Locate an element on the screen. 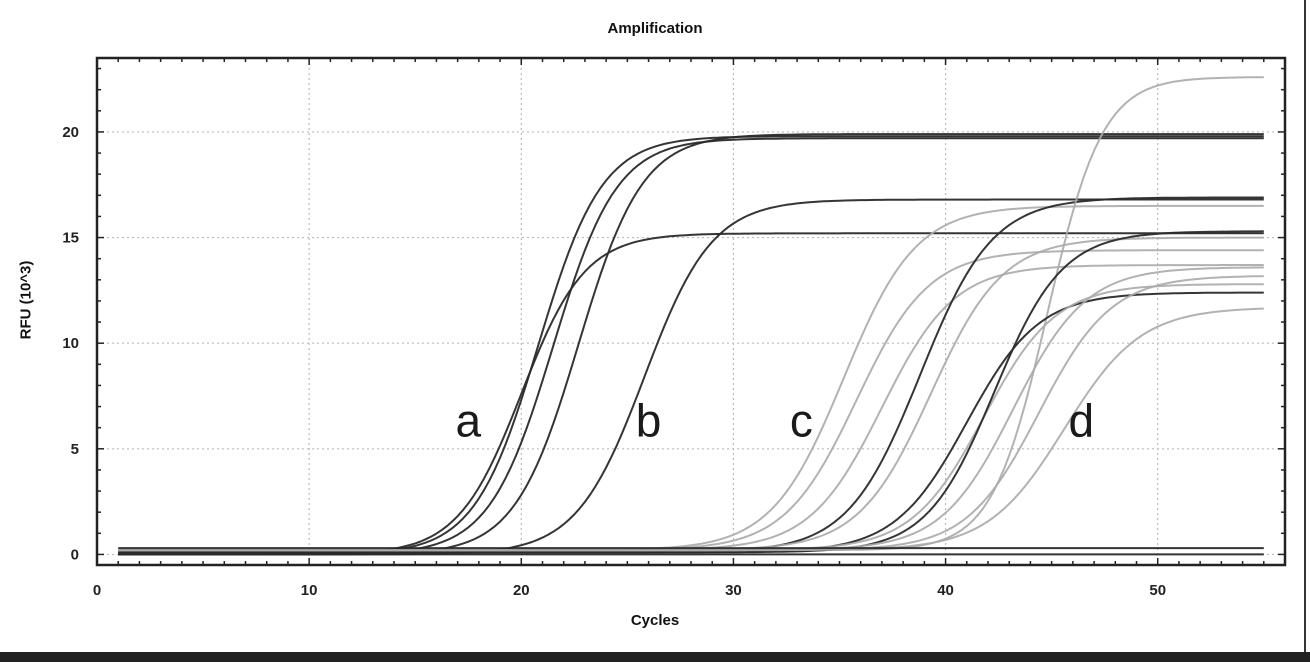  group-label-c: c is located at coordinates (801, 420).